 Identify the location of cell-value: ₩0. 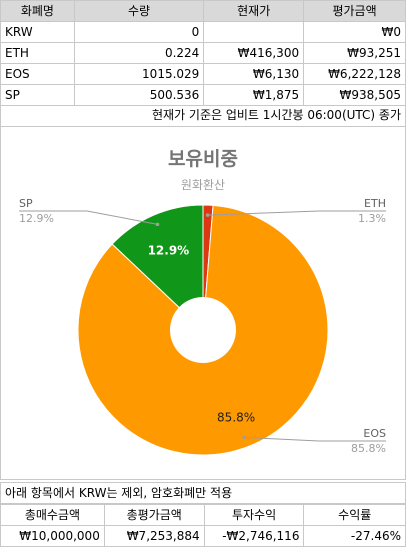
(354, 32).